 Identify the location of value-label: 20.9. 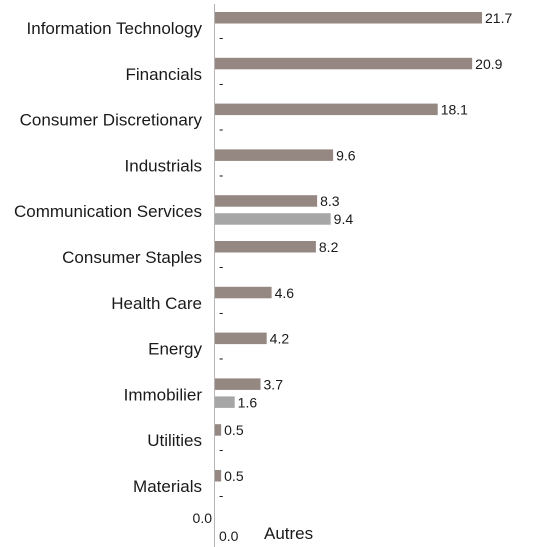
(488, 64).